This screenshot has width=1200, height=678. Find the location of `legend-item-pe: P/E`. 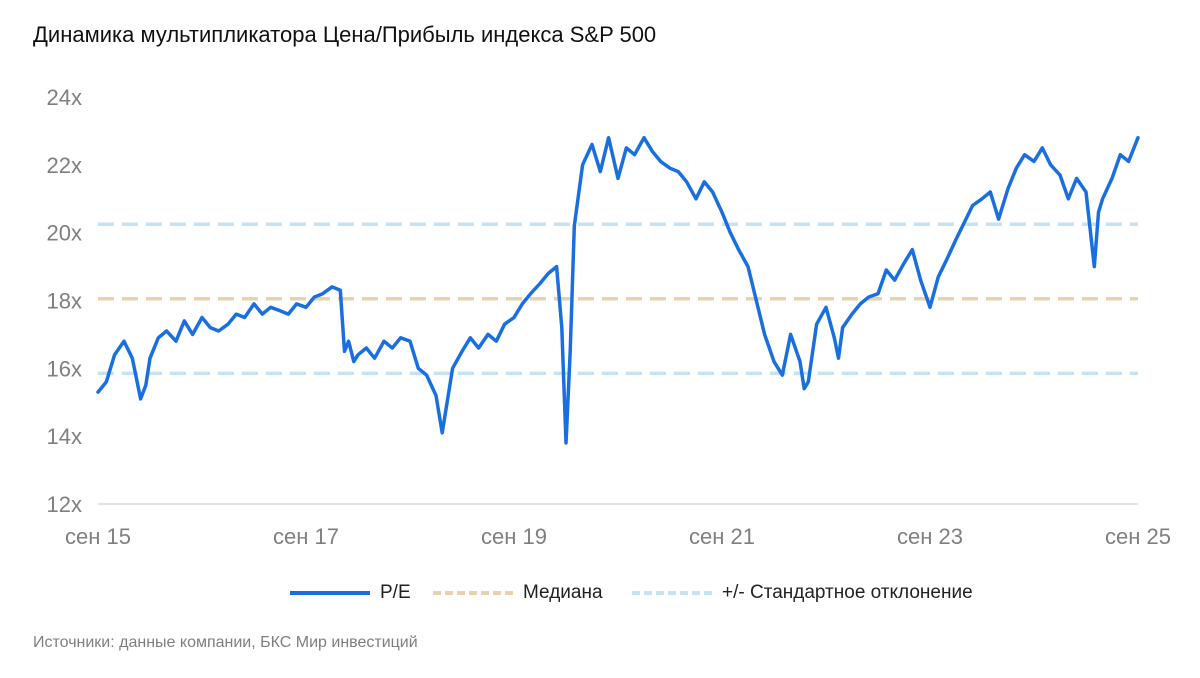

legend-item-pe: P/E is located at coordinates (350, 593).